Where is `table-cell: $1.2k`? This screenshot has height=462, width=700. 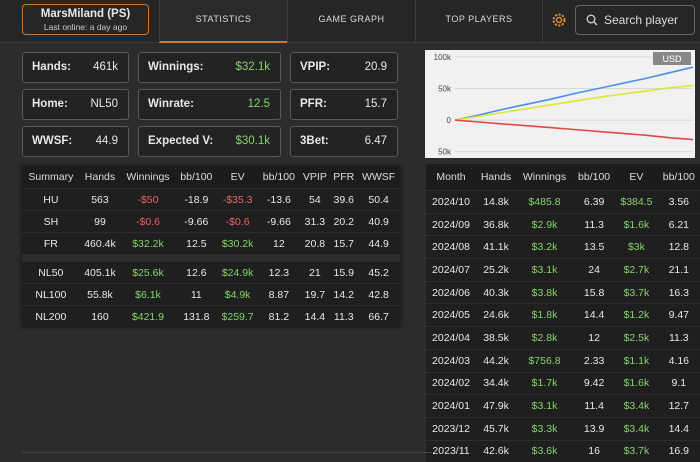
table-cell: $1.2k is located at coordinates (636, 315).